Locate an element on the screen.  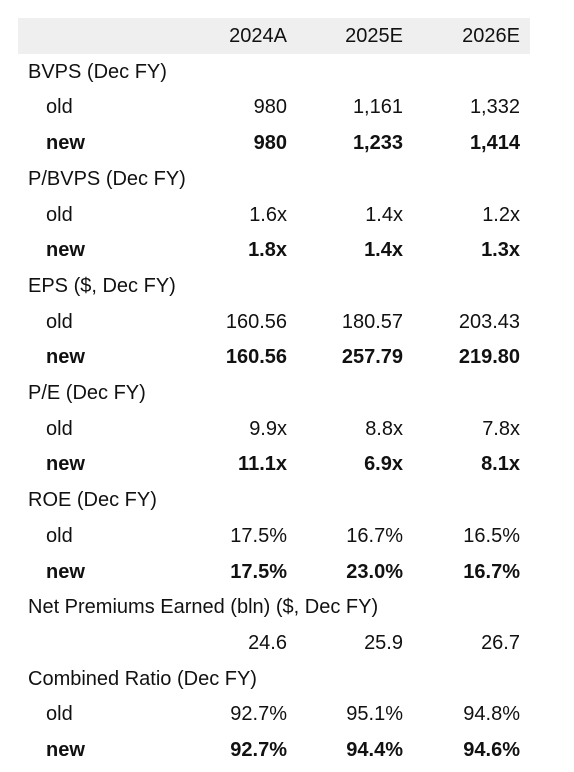
value-cell: 1,332 is located at coordinates (494, 107).